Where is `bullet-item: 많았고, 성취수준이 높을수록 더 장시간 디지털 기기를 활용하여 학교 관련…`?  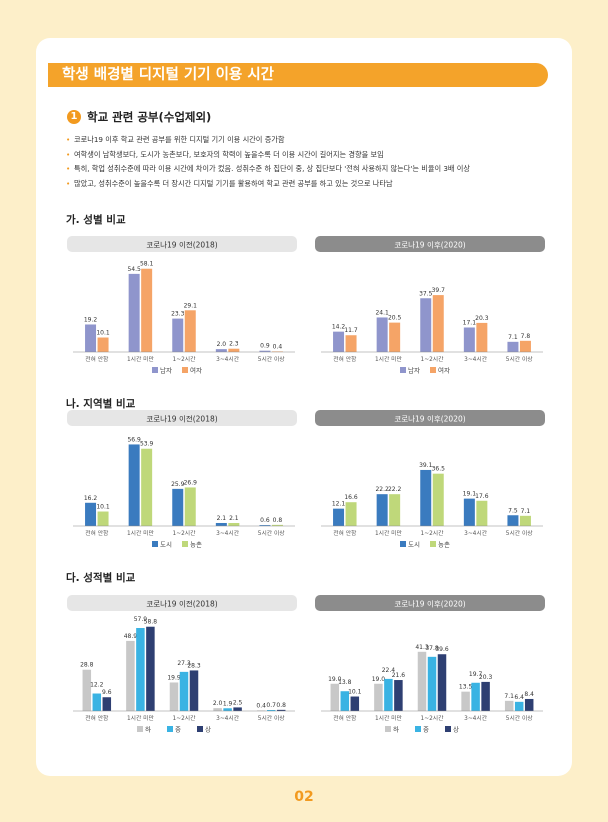 bullet-item: 많았고, 성취수준이 높을수록 더 장시간 디지털 기기를 활용하여 학교 관련… is located at coordinates (316, 184).